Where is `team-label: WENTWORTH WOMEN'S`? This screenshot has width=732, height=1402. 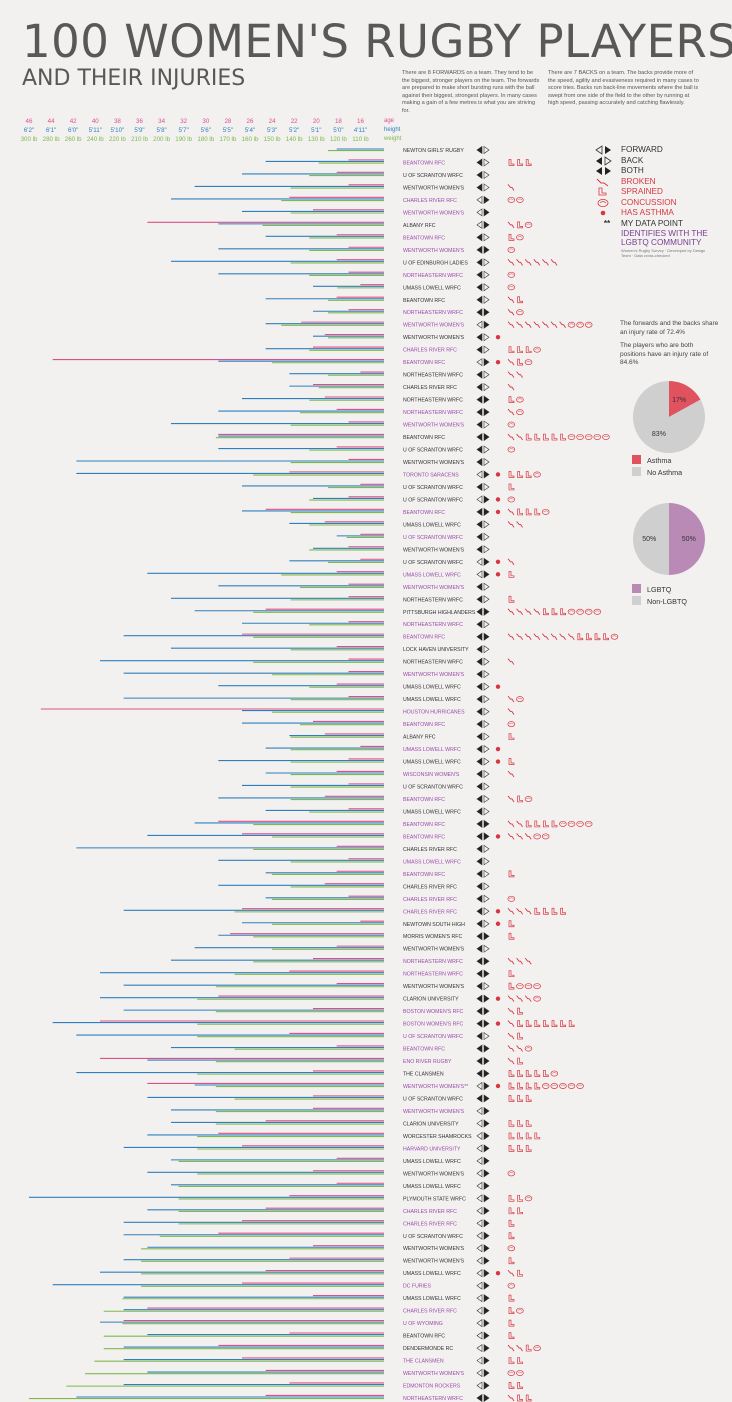
team-label: WENTWORTH WOMEN'S is located at coordinates (434, 588).